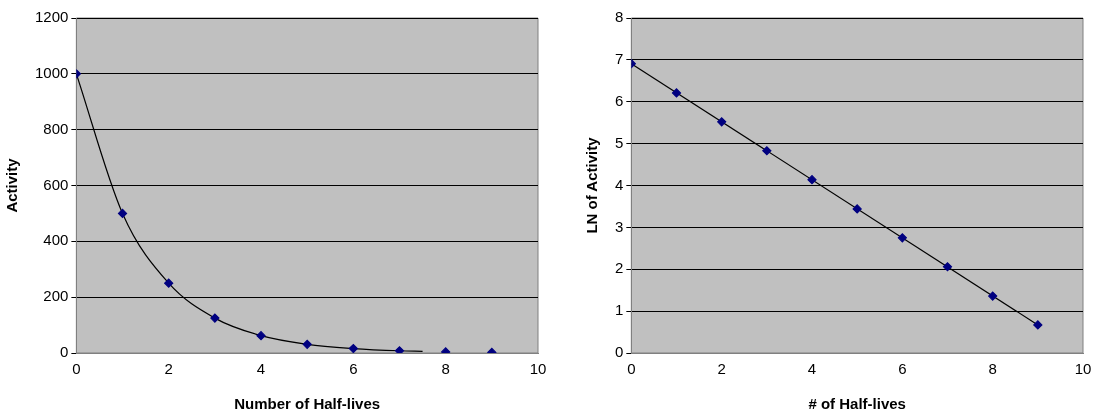 This screenshot has width=1108, height=418. I want to click on y-tick-label: 600, so click(56, 184).